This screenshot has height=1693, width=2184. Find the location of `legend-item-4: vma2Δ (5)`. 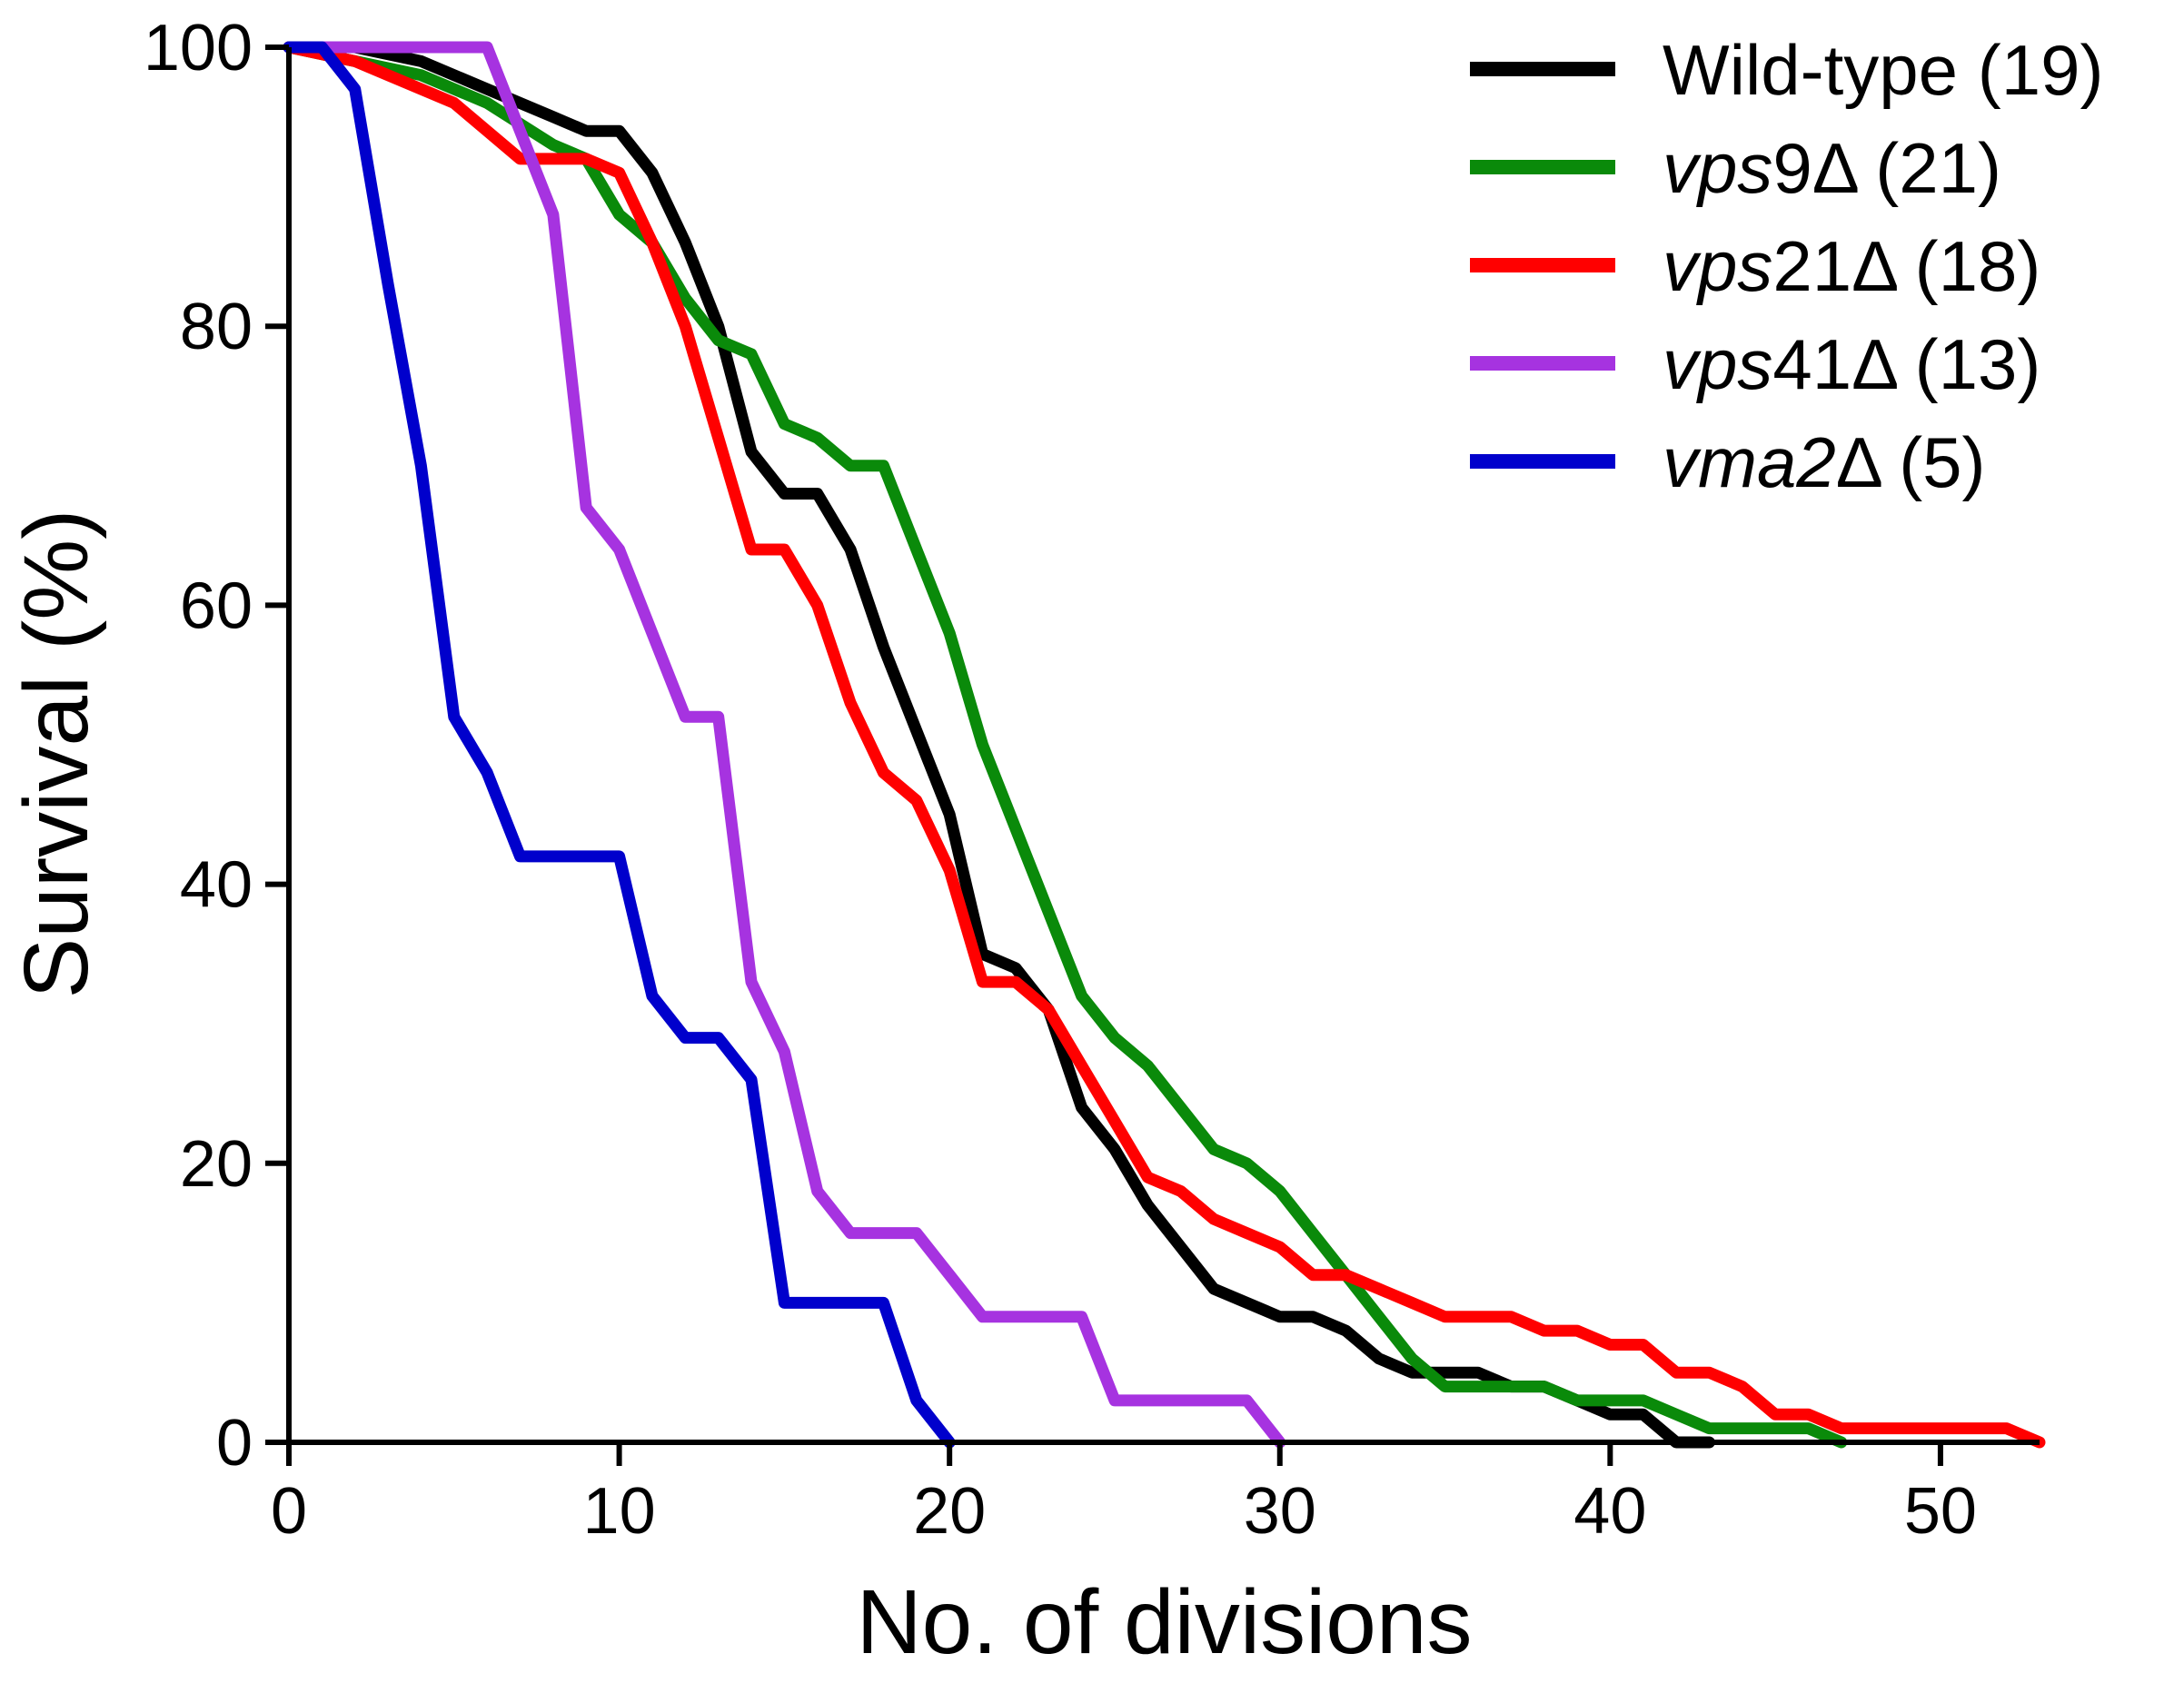

legend-item-4: vma2Δ (5) is located at coordinates (1728, 462).